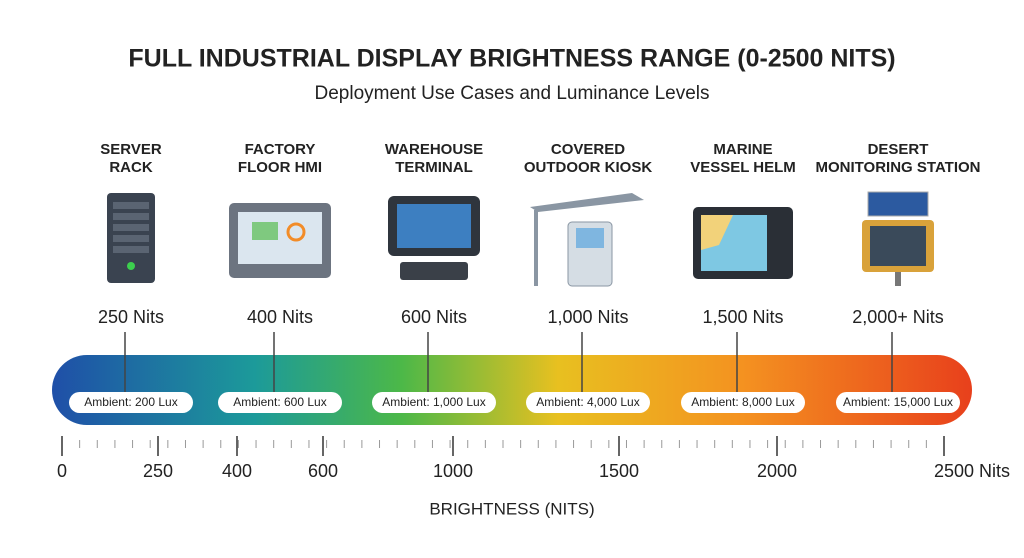 This screenshot has width=1024, height=558. I want to click on pole, so click(536, 248).